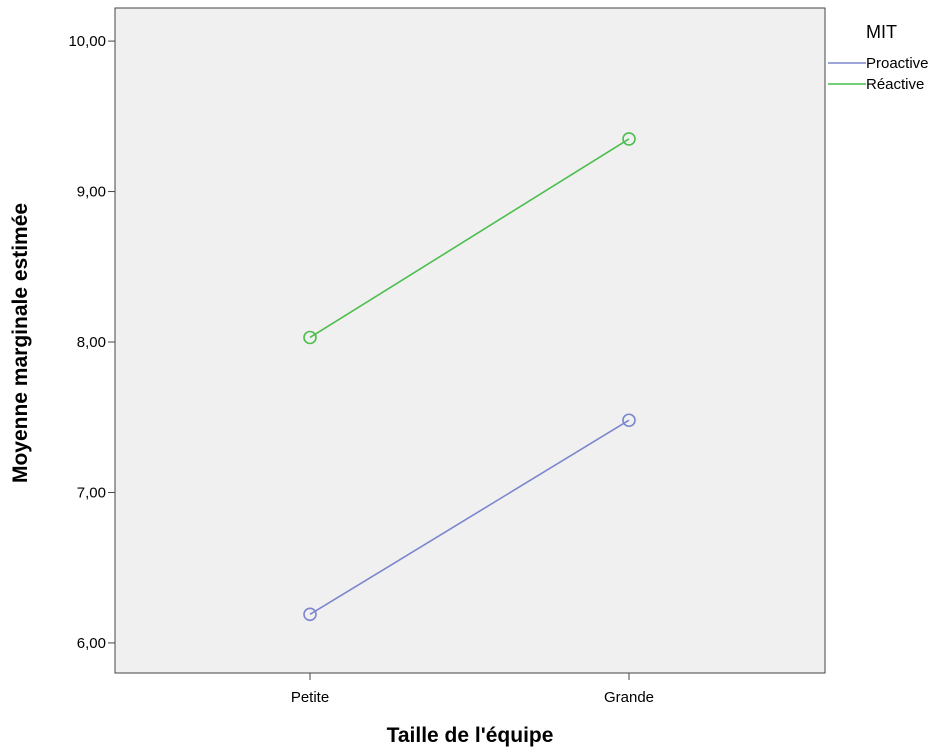  What do you see at coordinates (629, 697) in the screenshot?
I see `x-tick-label: Grande` at bounding box center [629, 697].